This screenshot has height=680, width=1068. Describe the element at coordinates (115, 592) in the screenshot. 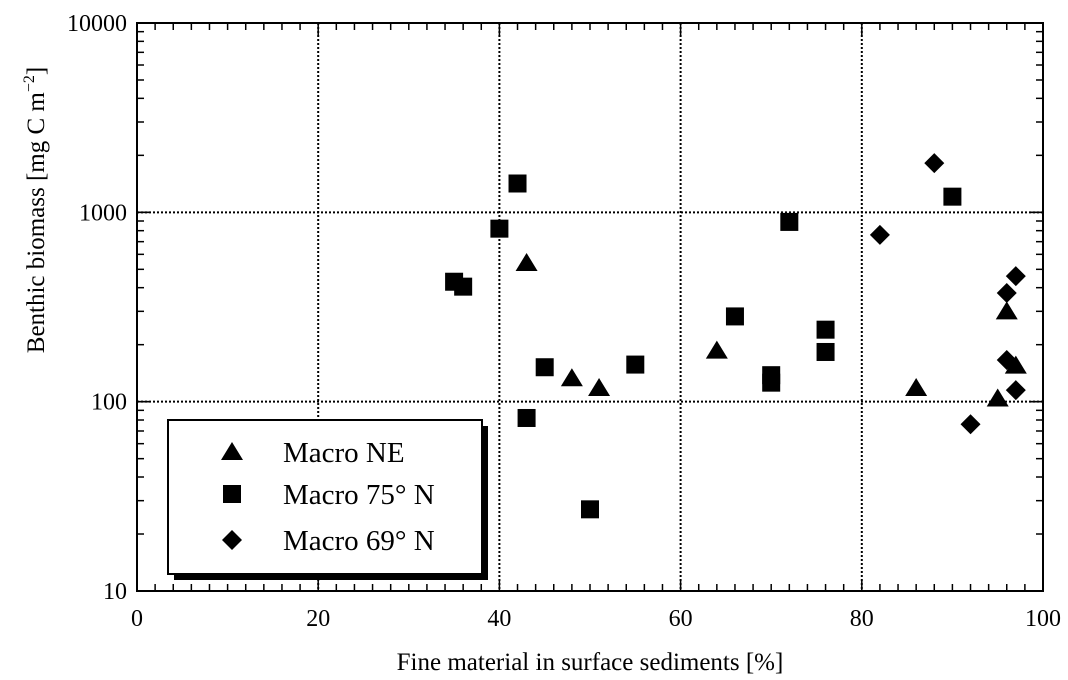

I see `y-tick-label: 10` at that location.